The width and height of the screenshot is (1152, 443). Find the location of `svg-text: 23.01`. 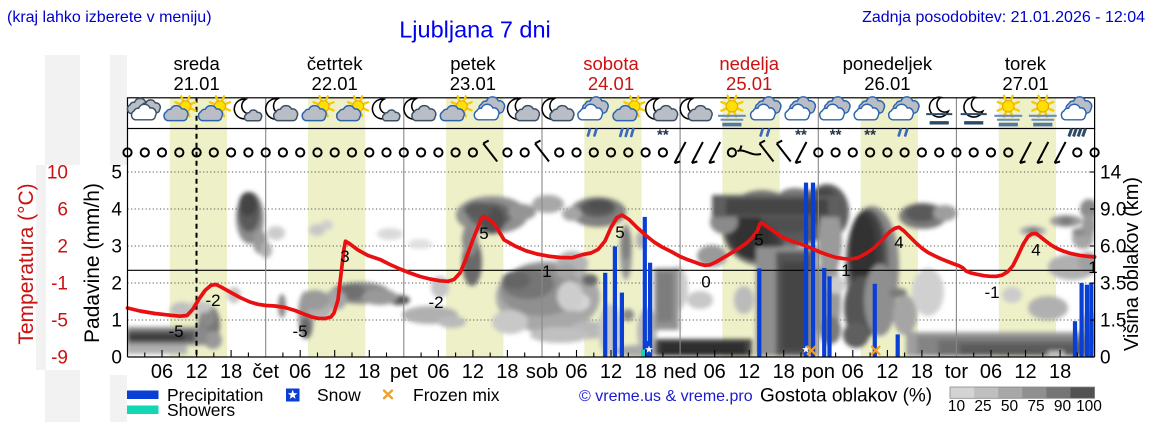

svg-text: 23.01 is located at coordinates (473, 83).